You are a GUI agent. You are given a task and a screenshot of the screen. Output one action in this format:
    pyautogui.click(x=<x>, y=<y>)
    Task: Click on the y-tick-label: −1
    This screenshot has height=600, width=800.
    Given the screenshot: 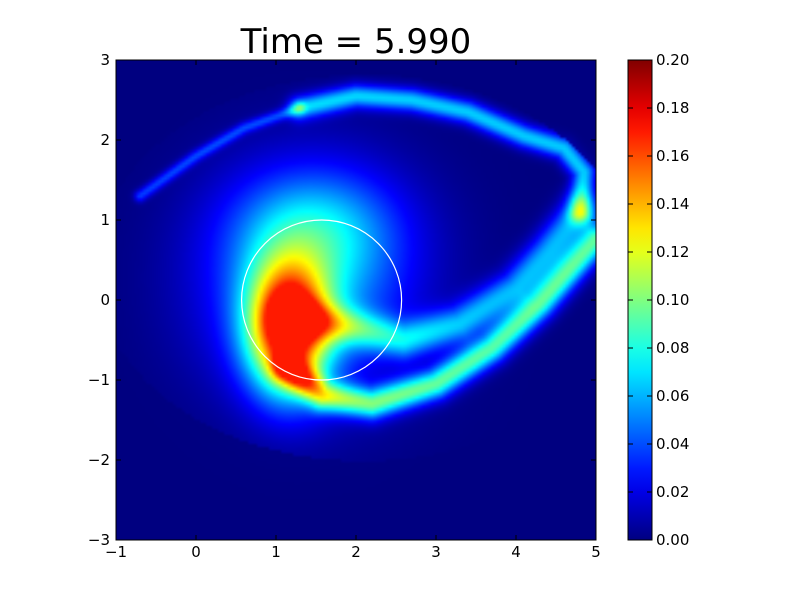 What is the action you would take?
    pyautogui.click(x=99, y=380)
    